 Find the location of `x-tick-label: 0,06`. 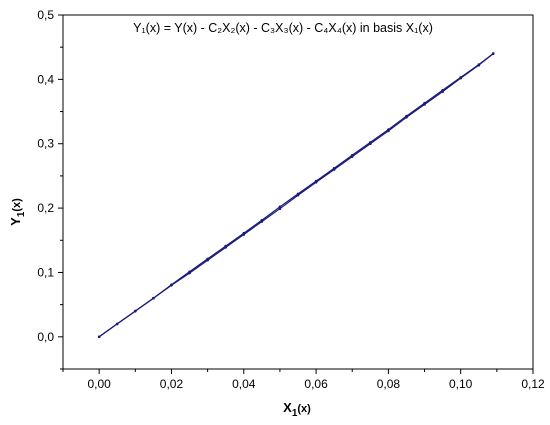

x-tick-label: 0,06 is located at coordinates (316, 384).